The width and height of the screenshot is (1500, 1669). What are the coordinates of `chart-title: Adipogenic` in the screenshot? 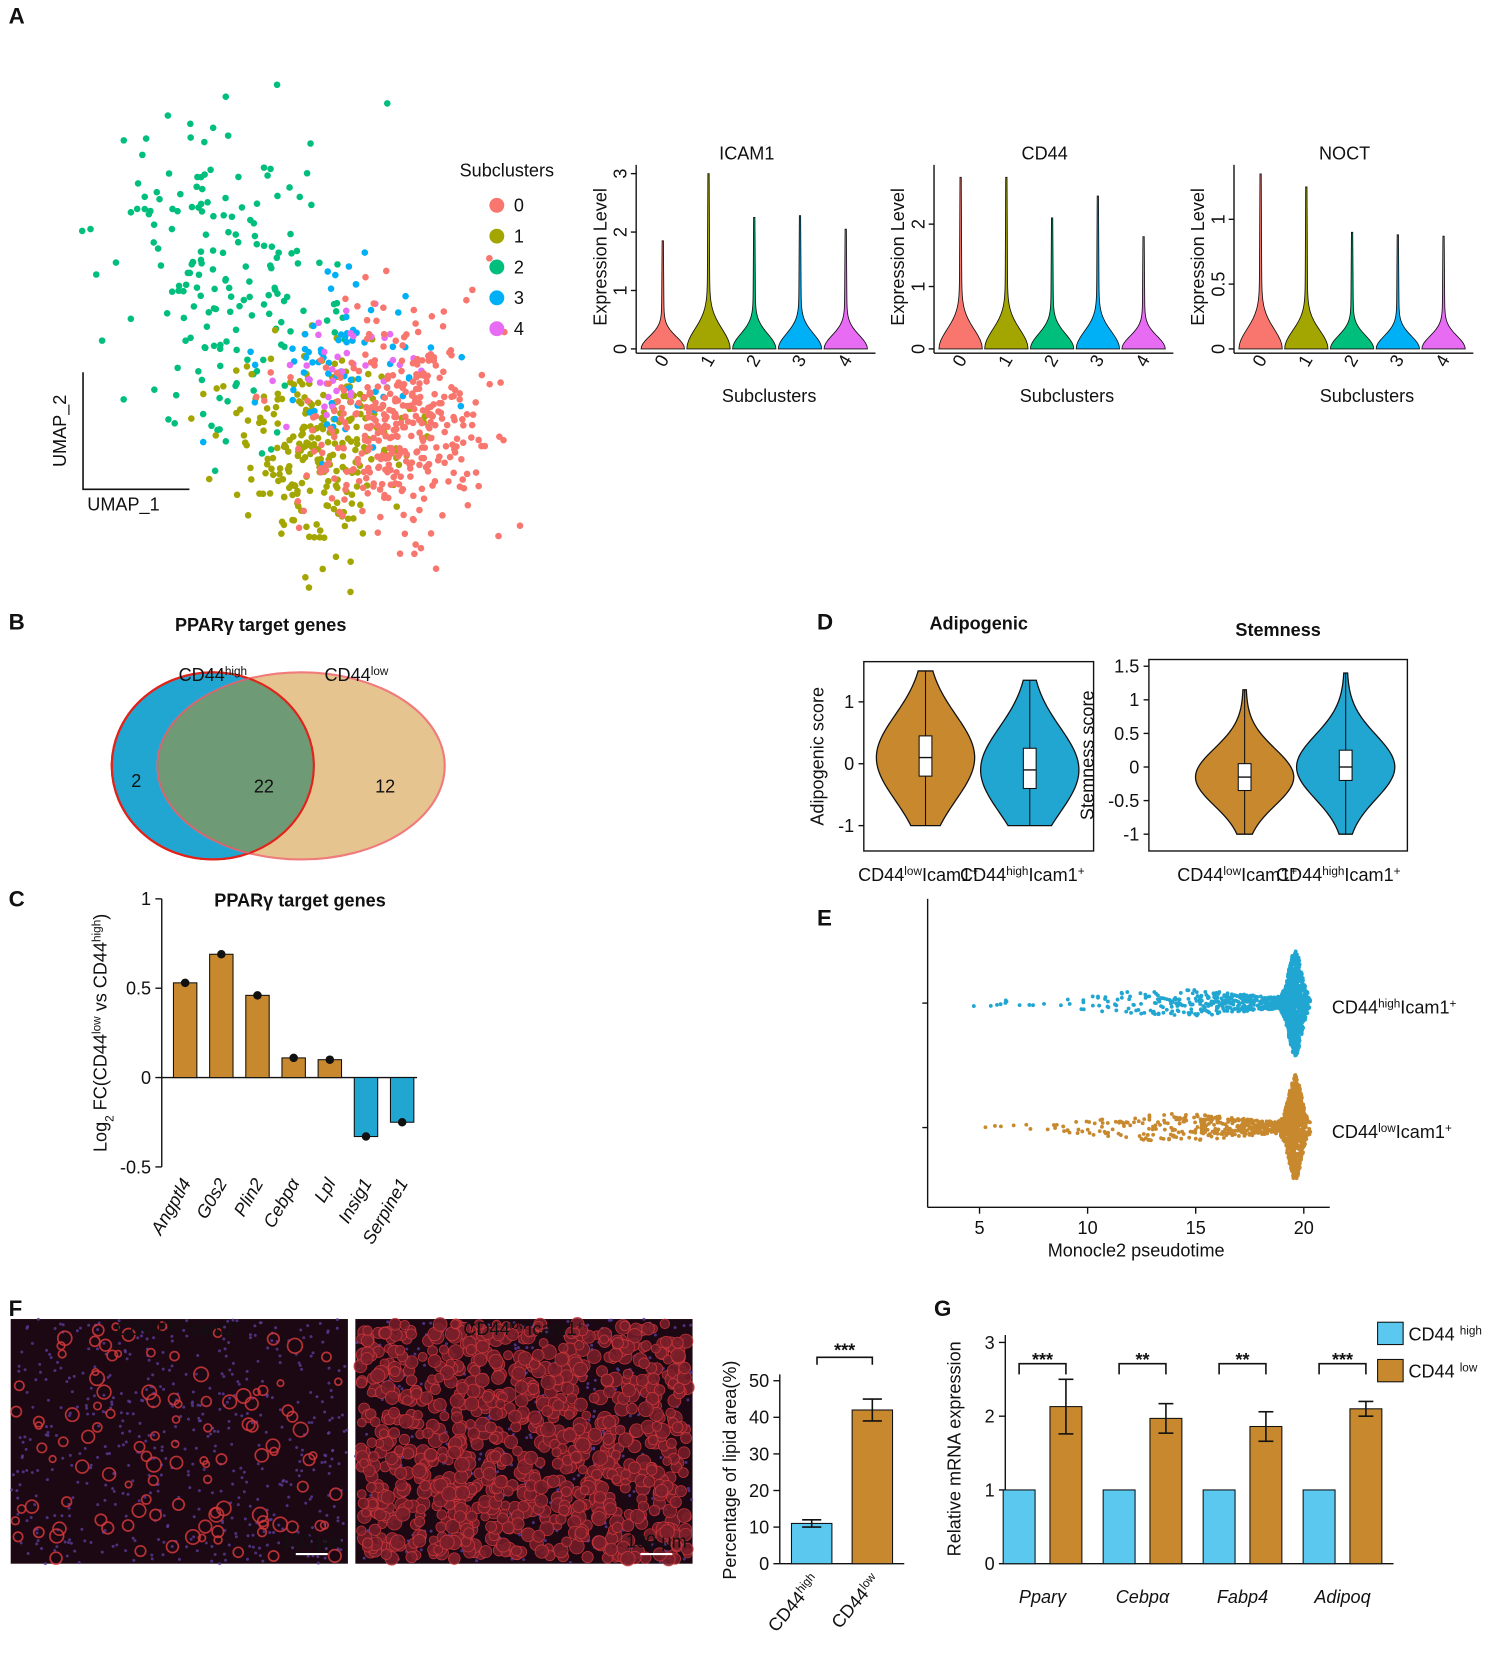 It's located at (978, 624).